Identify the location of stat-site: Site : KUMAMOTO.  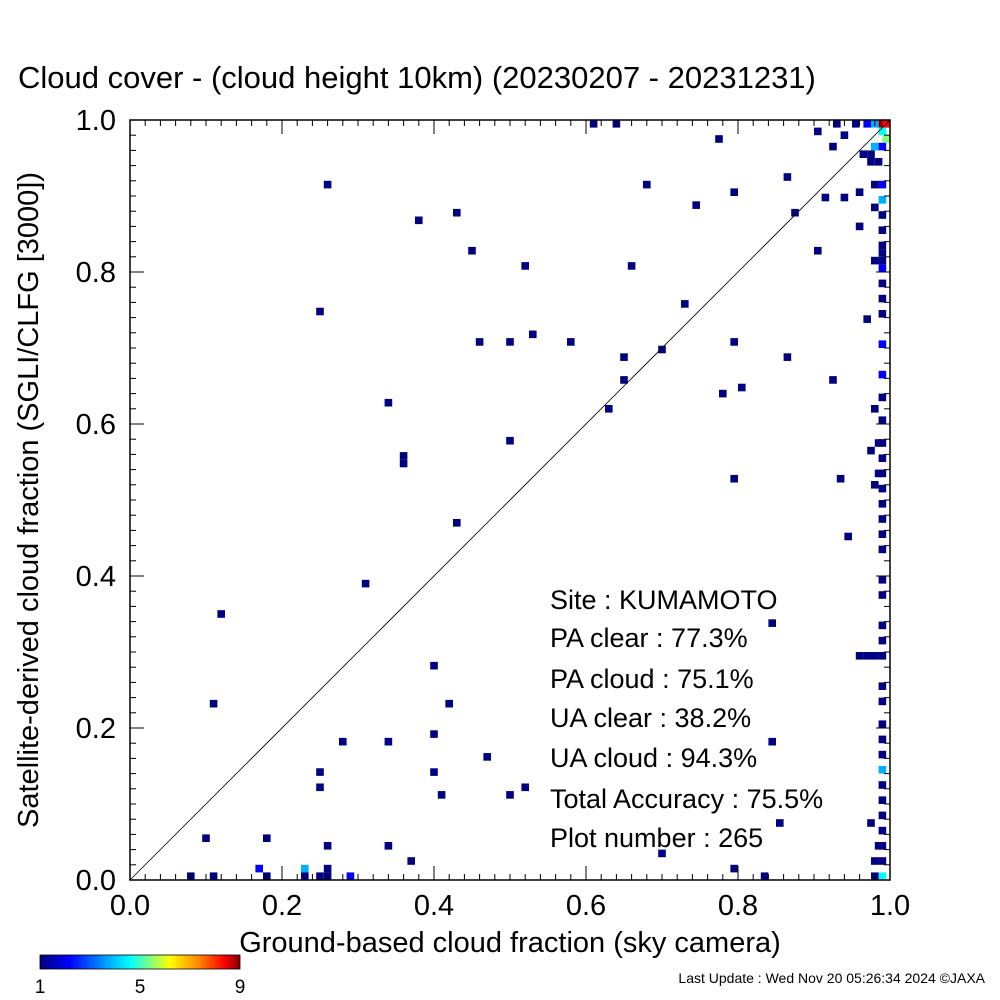
(664, 600).